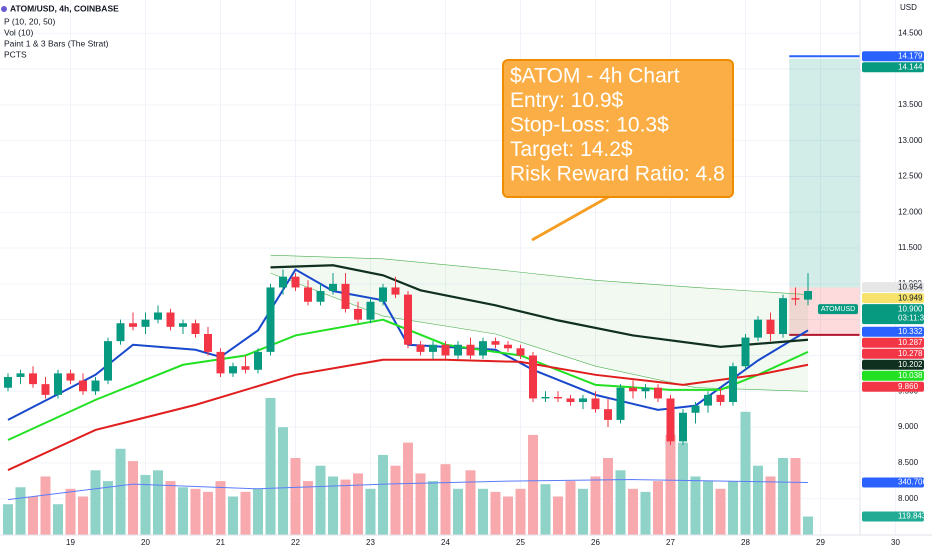  What do you see at coordinates (910, 104) in the screenshot?
I see `y-tick-label: 13.500` at bounding box center [910, 104].